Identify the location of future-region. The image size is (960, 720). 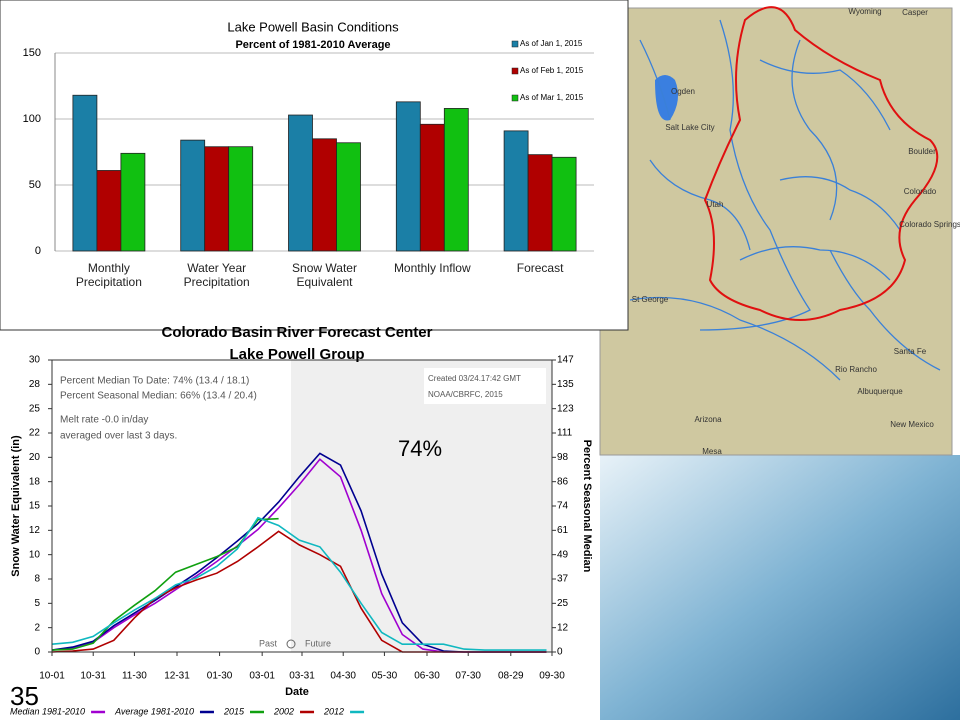
(421, 506).